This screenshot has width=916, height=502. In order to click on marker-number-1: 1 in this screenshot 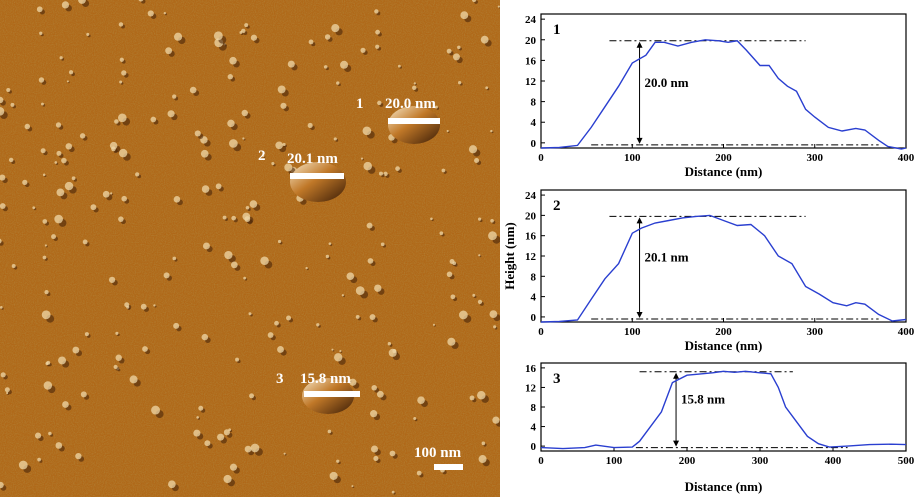, I will do `click(360, 104)`.